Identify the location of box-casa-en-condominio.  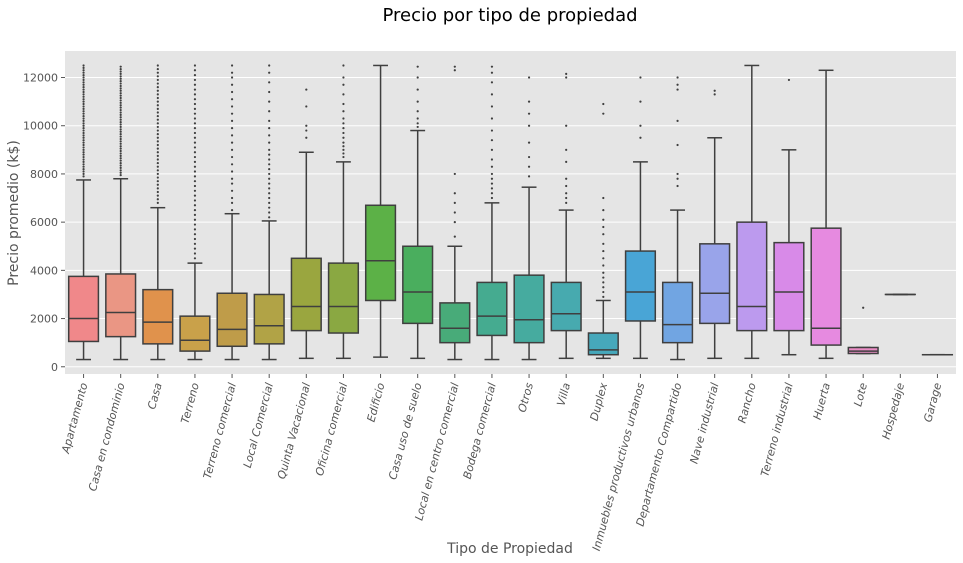
(121, 213).